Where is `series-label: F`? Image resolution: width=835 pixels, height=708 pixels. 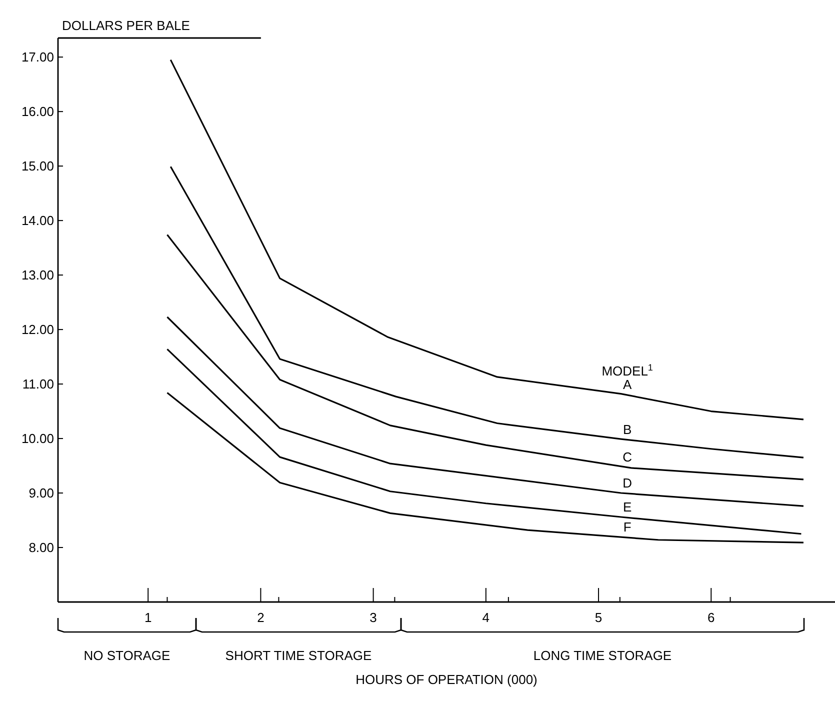 series-label: F is located at coordinates (627, 527).